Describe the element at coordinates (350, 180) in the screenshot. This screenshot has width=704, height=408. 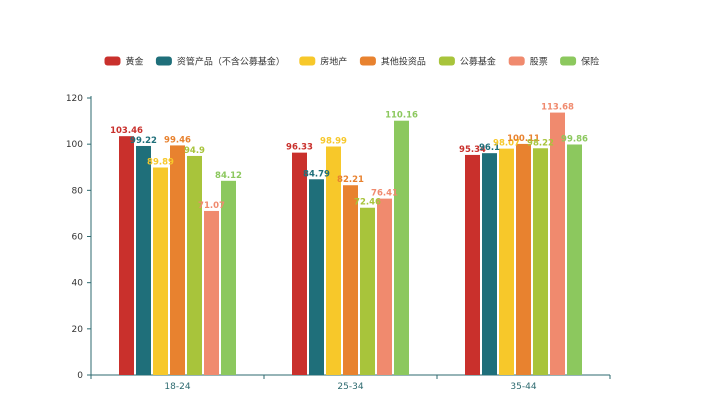
I see `bar-value-label: 82.21` at that location.